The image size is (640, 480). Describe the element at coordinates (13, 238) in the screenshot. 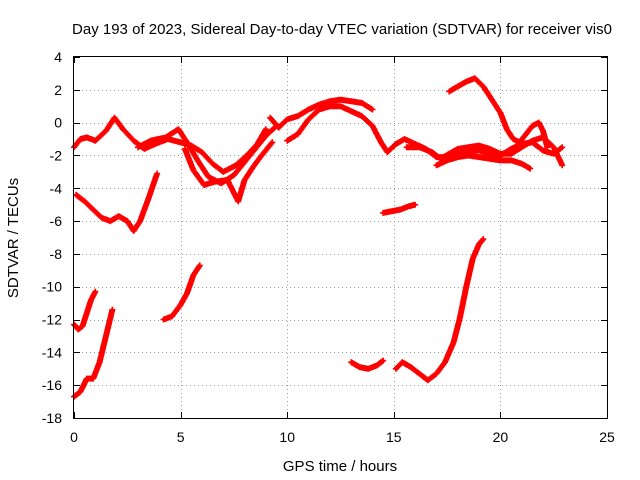

I see `y-axis-label: SDTVAR / TECUs` at that location.